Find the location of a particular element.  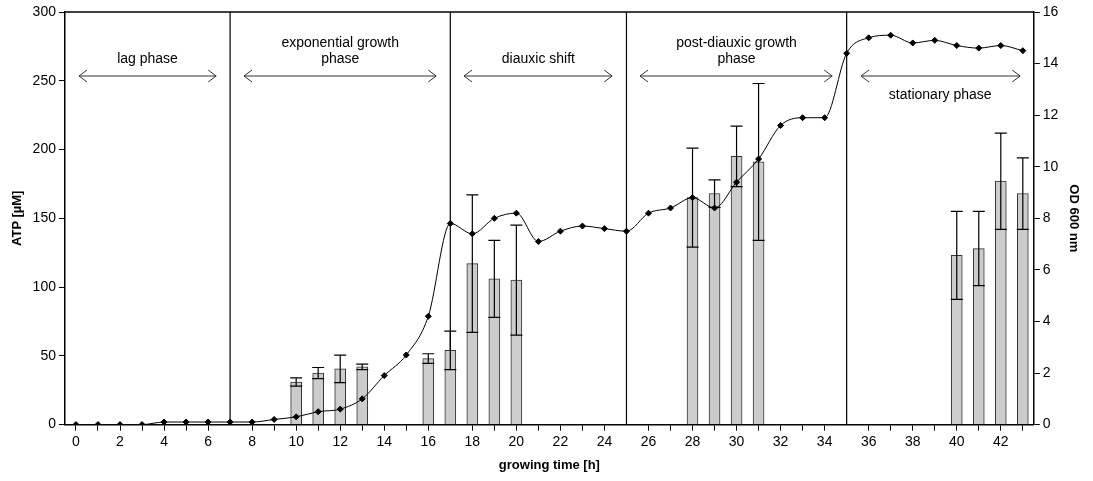

x-tick-label: 26 is located at coordinates (648, 440).